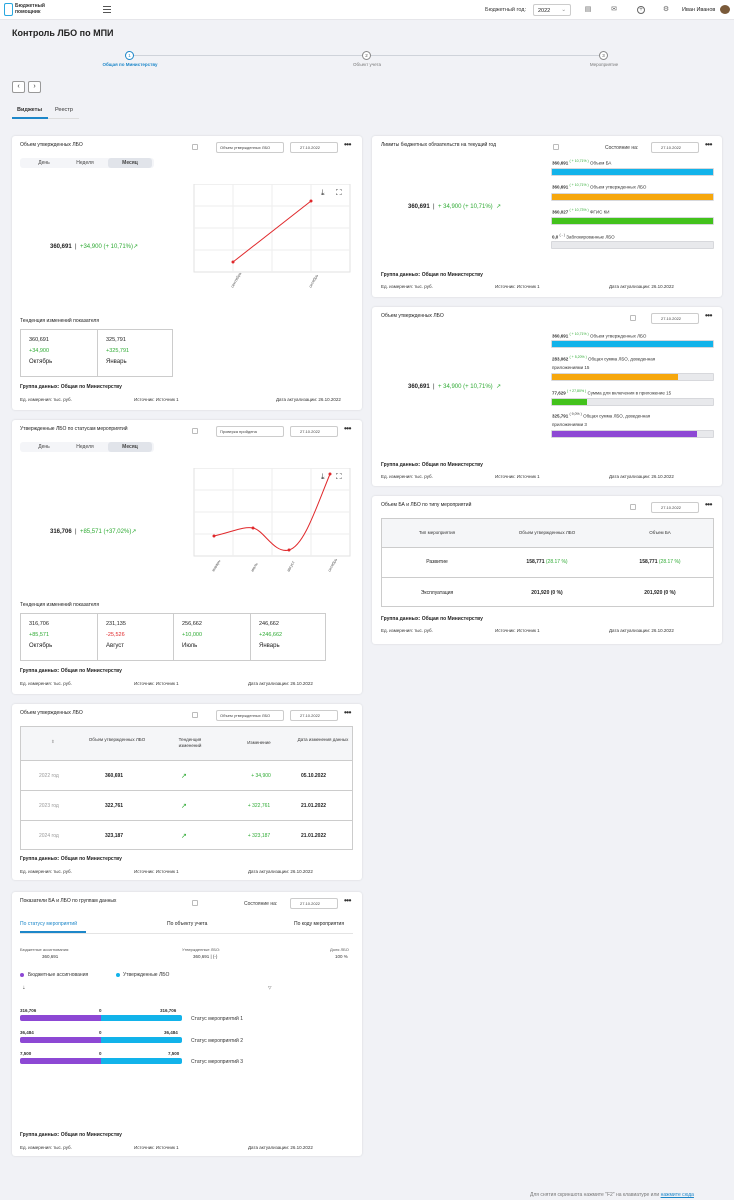  What do you see at coordinates (366, 55) in the screenshot?
I see `step-2: 2` at bounding box center [366, 55].